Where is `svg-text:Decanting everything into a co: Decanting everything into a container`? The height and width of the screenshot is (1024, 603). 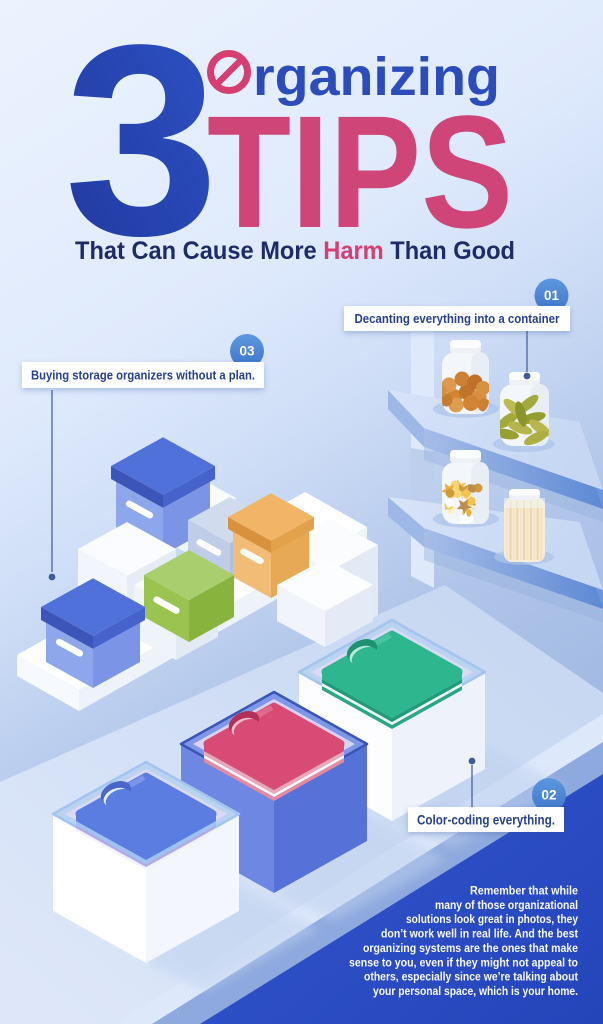
svg-text:Decanting everything into a co: Decanting everything into a container is located at coordinates (457, 319).